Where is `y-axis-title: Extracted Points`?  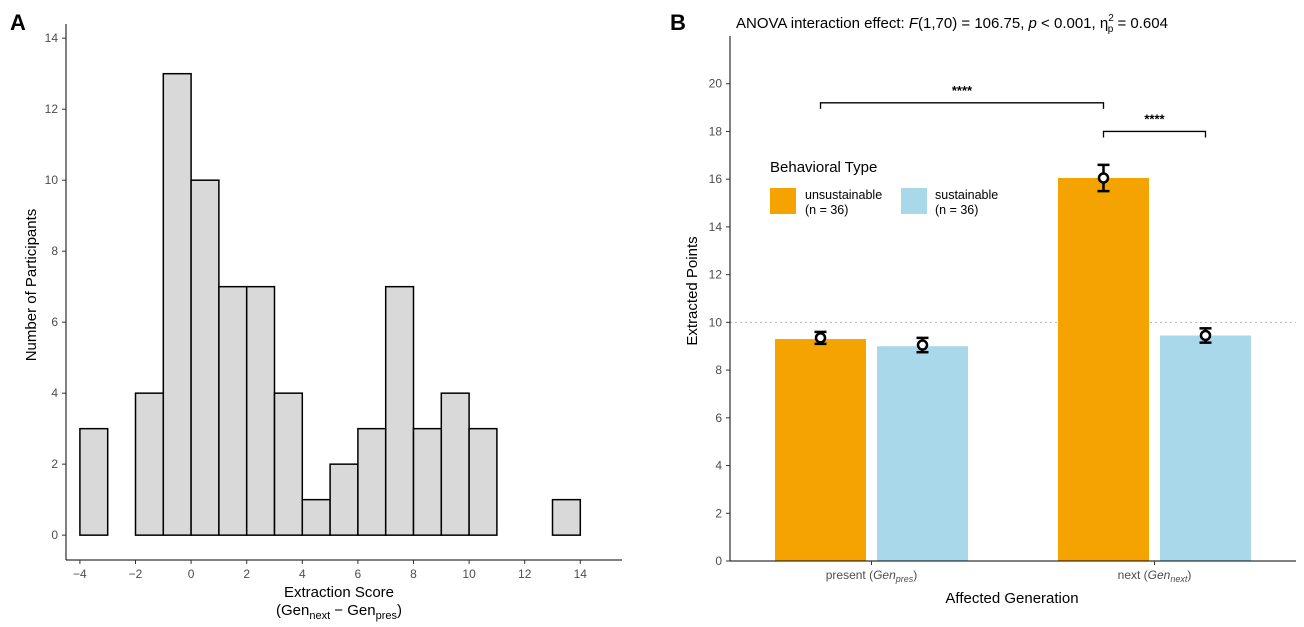
y-axis-title: Extracted Points is located at coordinates (692, 290).